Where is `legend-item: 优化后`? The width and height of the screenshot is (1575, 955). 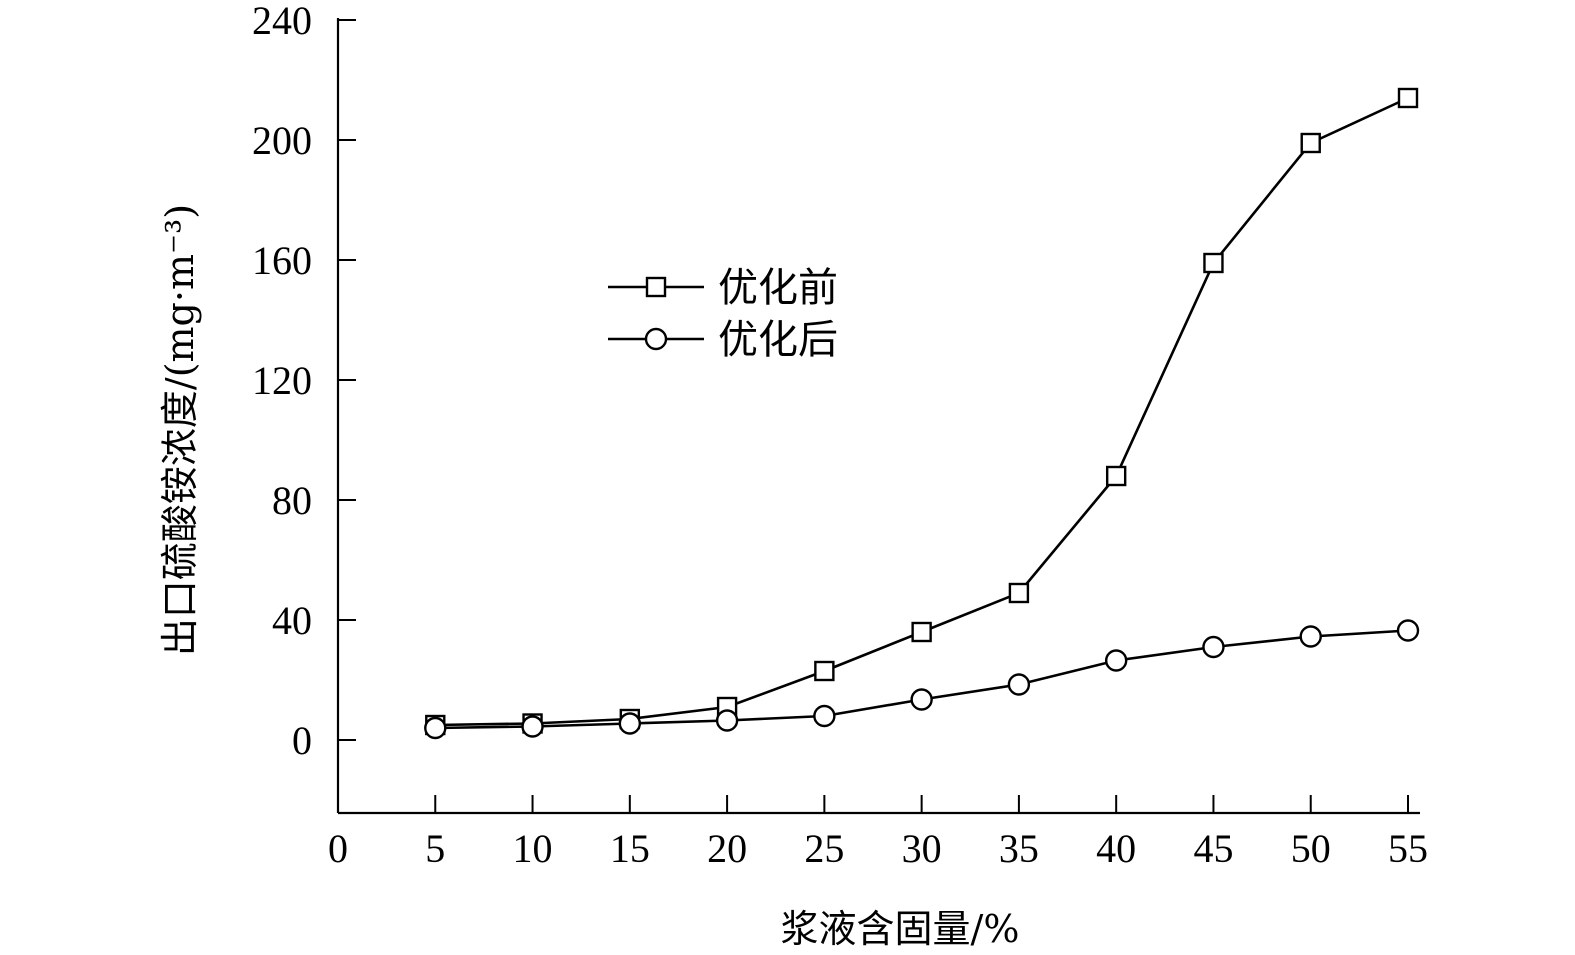
legend-item: 优化后 is located at coordinates (723, 340).